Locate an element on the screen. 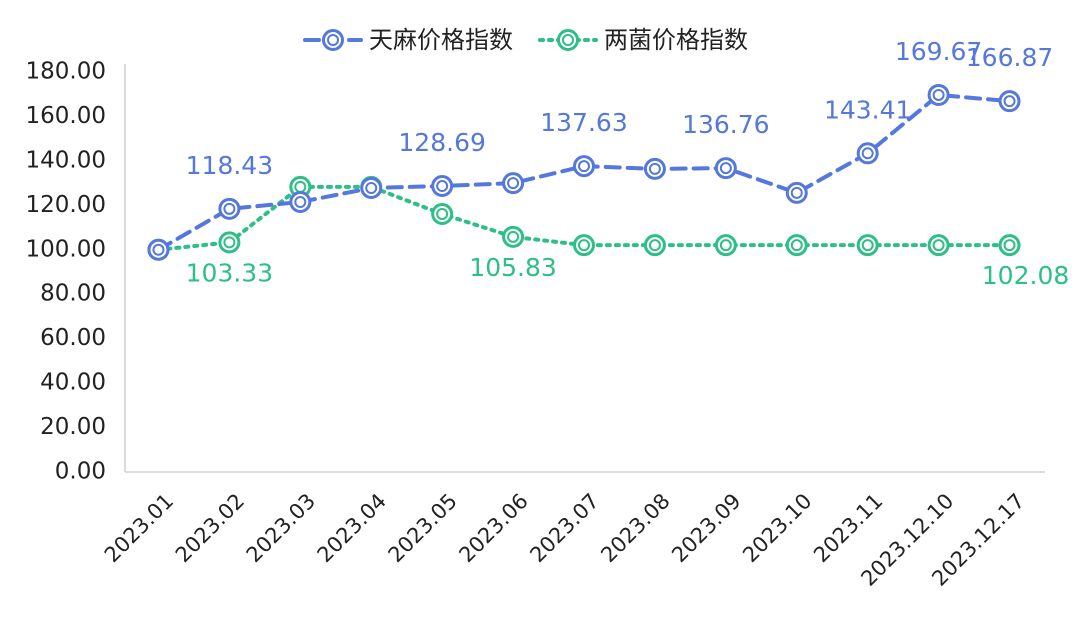 The width and height of the screenshot is (1080, 630). y-tick-label: 60.00 is located at coordinates (73, 338).